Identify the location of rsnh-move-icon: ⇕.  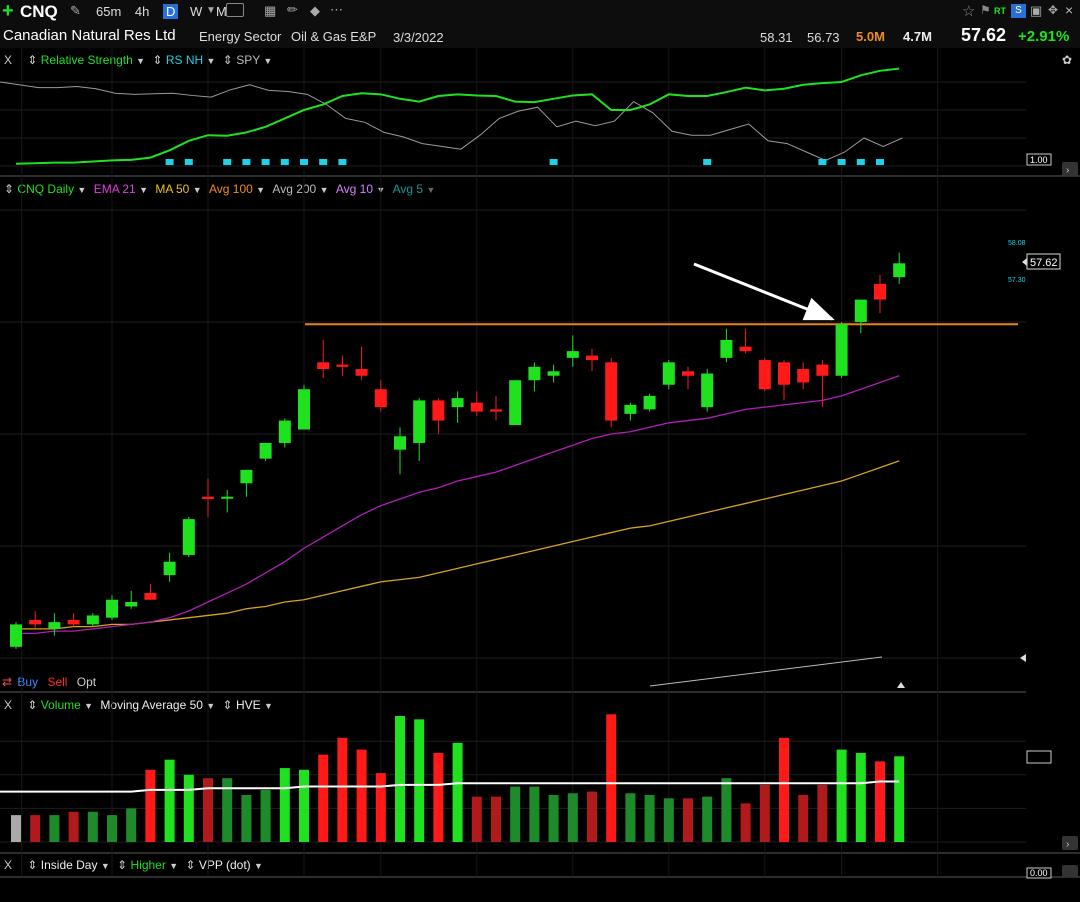
(157, 60).